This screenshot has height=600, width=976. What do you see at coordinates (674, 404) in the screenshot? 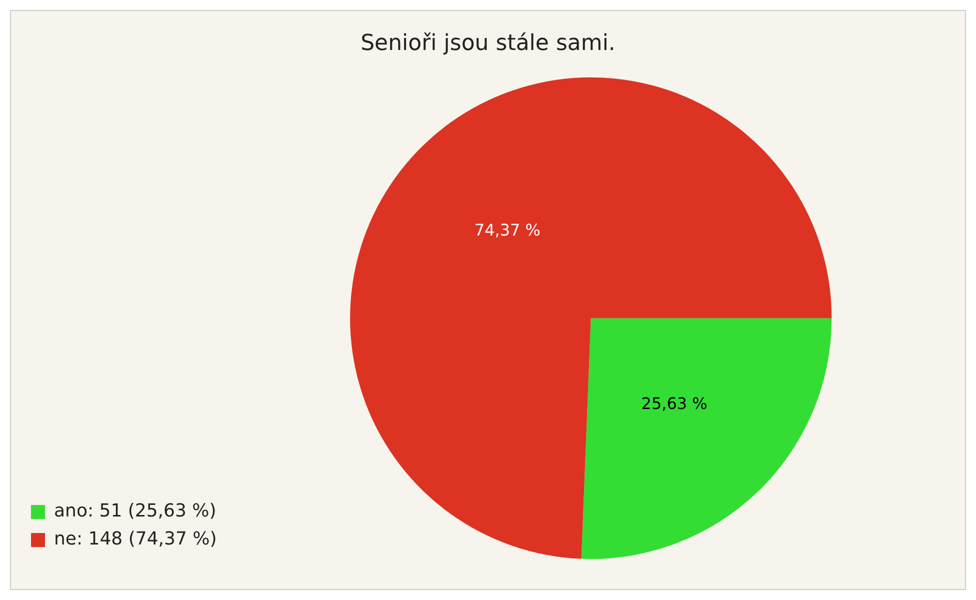
I see `data-label: 25,63 %` at bounding box center [674, 404].